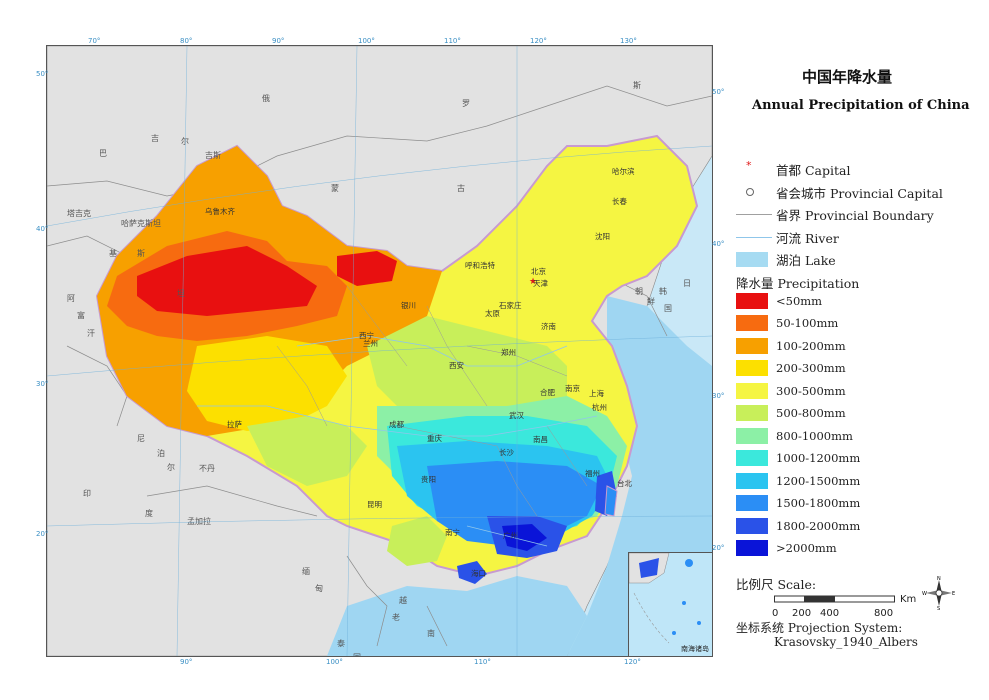 Image resolution: width=989 pixels, height=700 pixels. Describe the element at coordinates (335, 188) in the screenshot. I see `country-label: 蒙` at that location.